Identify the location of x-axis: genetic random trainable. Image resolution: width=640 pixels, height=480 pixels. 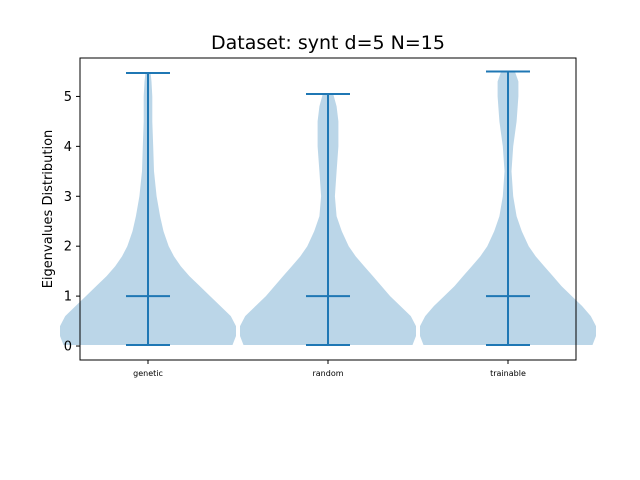
(329, 369).